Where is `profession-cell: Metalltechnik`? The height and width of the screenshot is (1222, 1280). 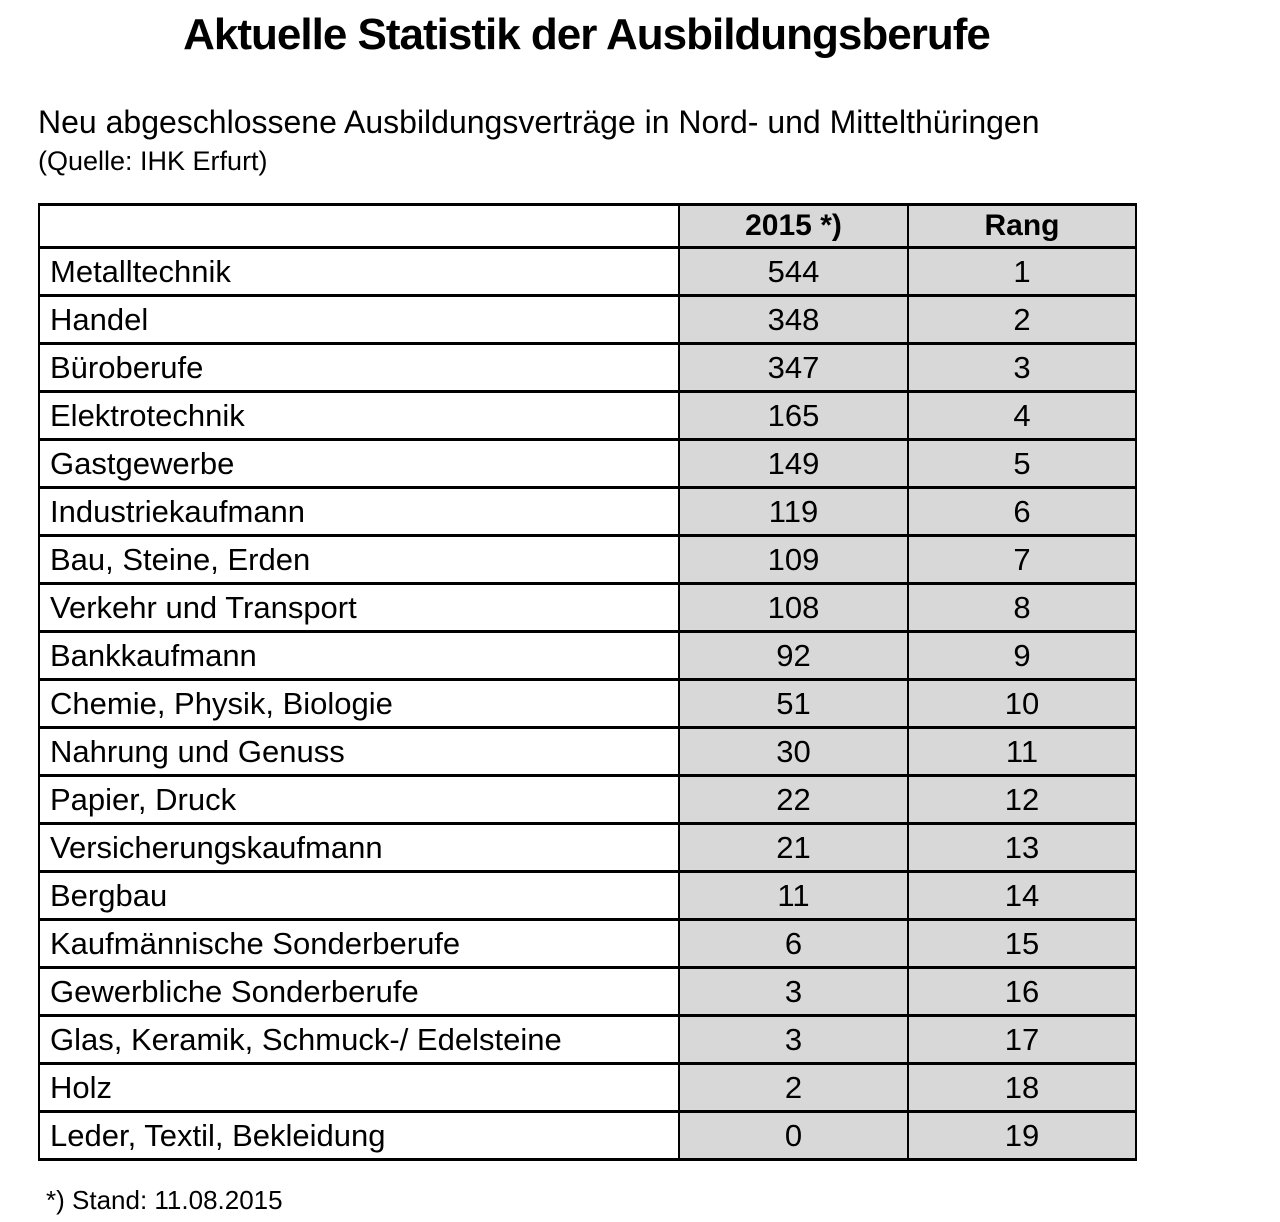 profession-cell: Metalltechnik is located at coordinates (359, 271).